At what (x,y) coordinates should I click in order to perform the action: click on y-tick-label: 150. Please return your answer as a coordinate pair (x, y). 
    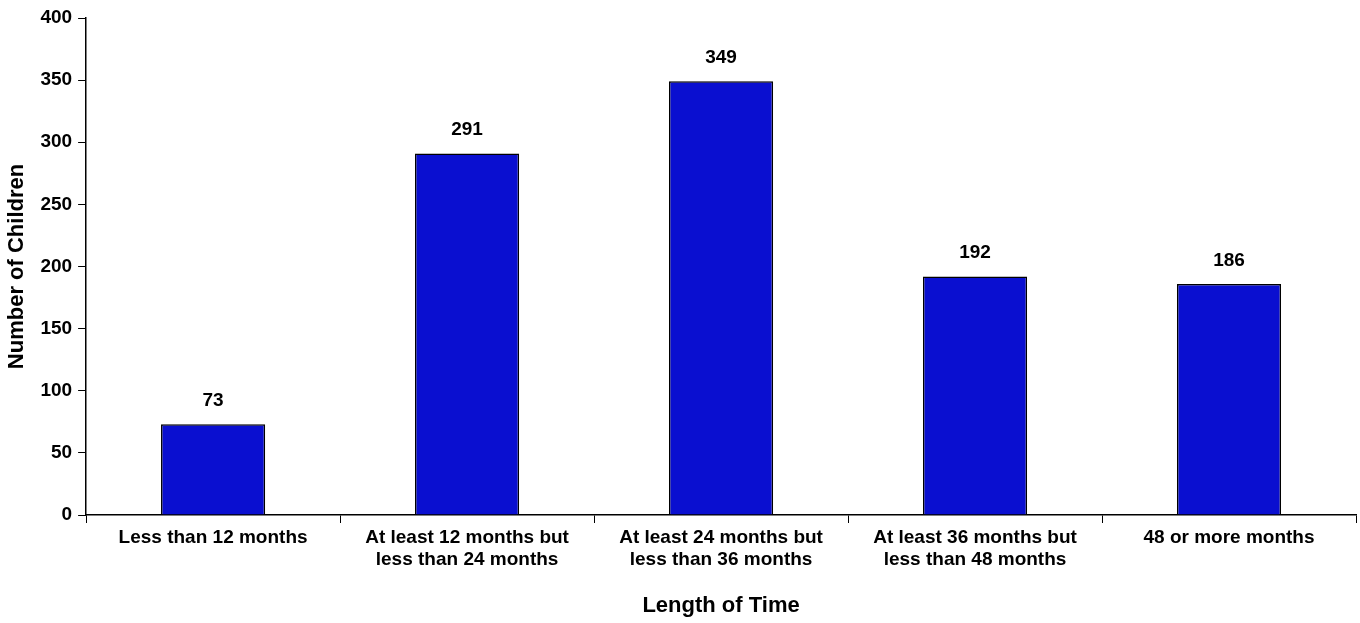
    Looking at the image, I should click on (56, 327).